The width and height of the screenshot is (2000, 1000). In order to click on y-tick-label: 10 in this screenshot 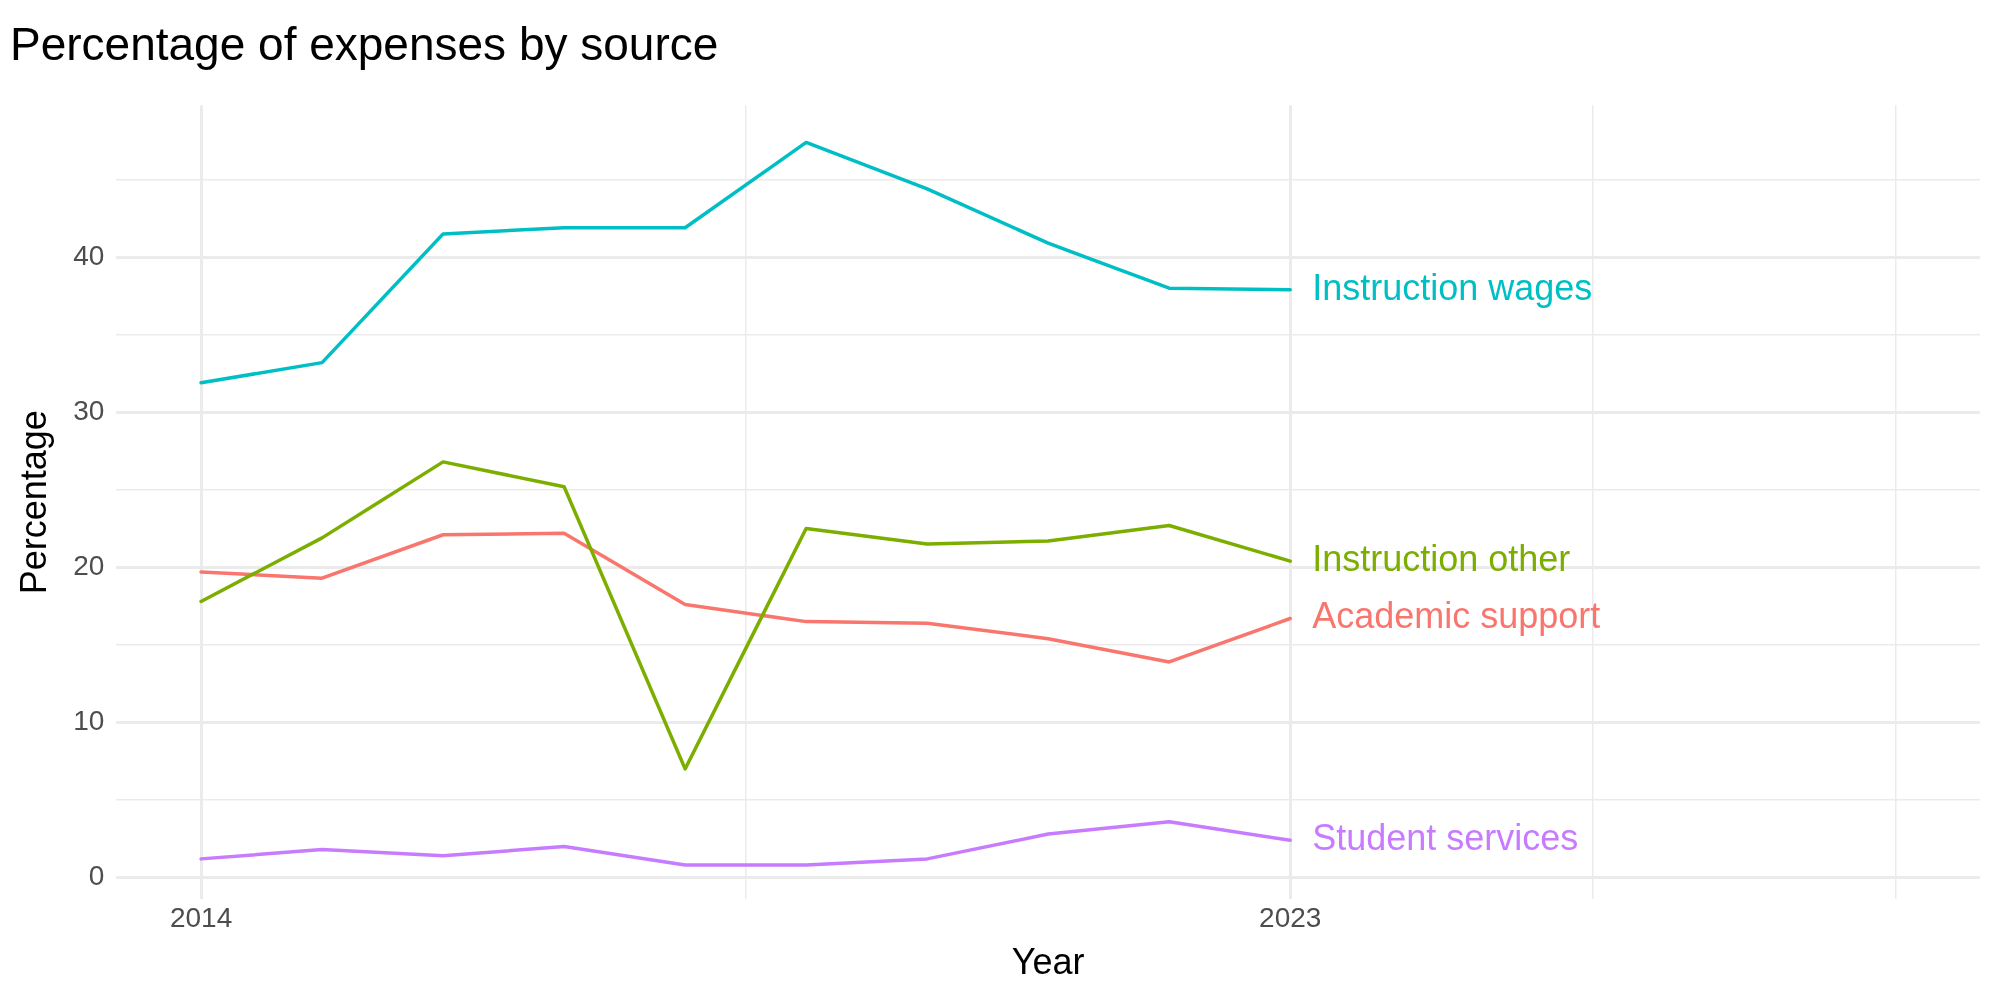, I will do `click(89, 721)`.